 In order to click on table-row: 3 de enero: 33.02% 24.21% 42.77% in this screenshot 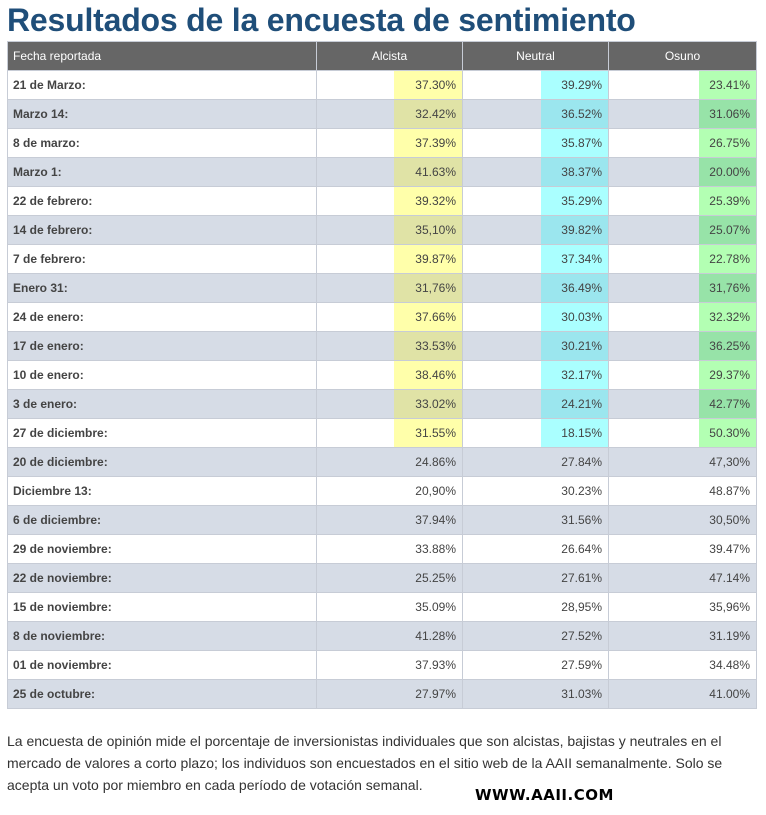, I will do `click(382, 404)`.